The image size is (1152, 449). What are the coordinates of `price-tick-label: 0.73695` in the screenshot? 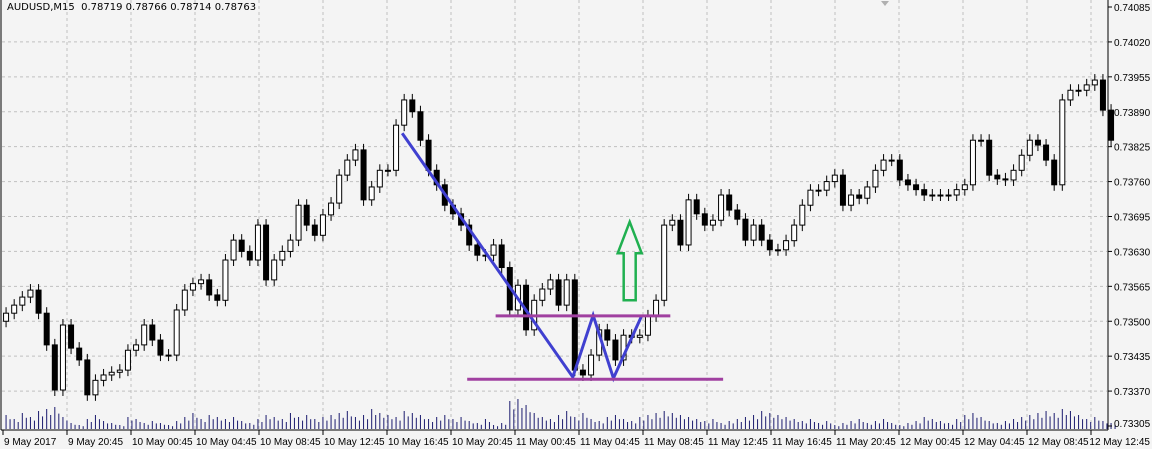 It's located at (1132, 218).